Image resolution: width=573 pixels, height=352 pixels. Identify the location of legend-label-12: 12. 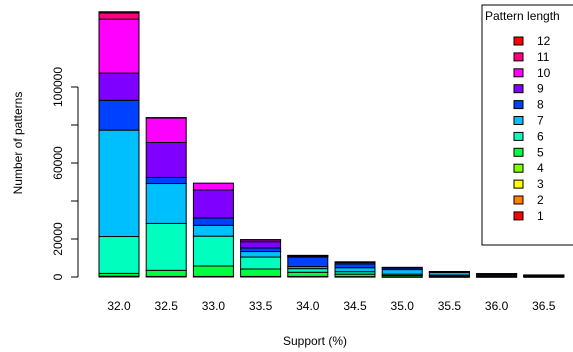
(544, 41).